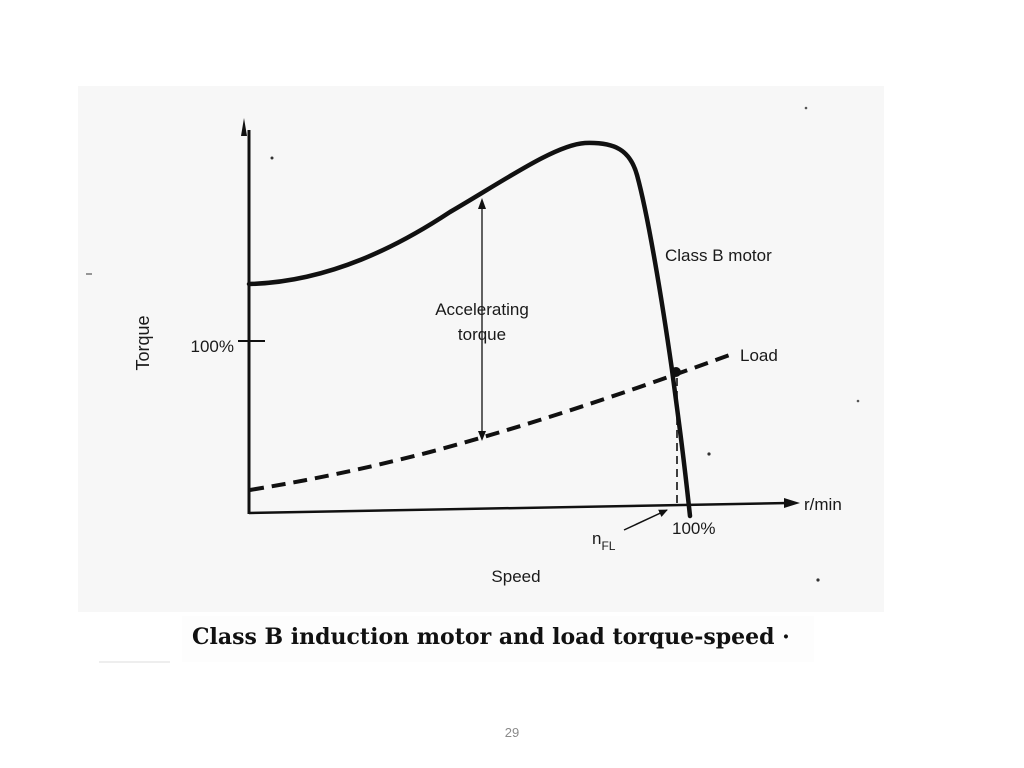 Image resolution: width=1024 pixels, height=768 pixels. What do you see at coordinates (482, 309) in the screenshot?
I see `accelerating-label-line1: Accelerating` at bounding box center [482, 309].